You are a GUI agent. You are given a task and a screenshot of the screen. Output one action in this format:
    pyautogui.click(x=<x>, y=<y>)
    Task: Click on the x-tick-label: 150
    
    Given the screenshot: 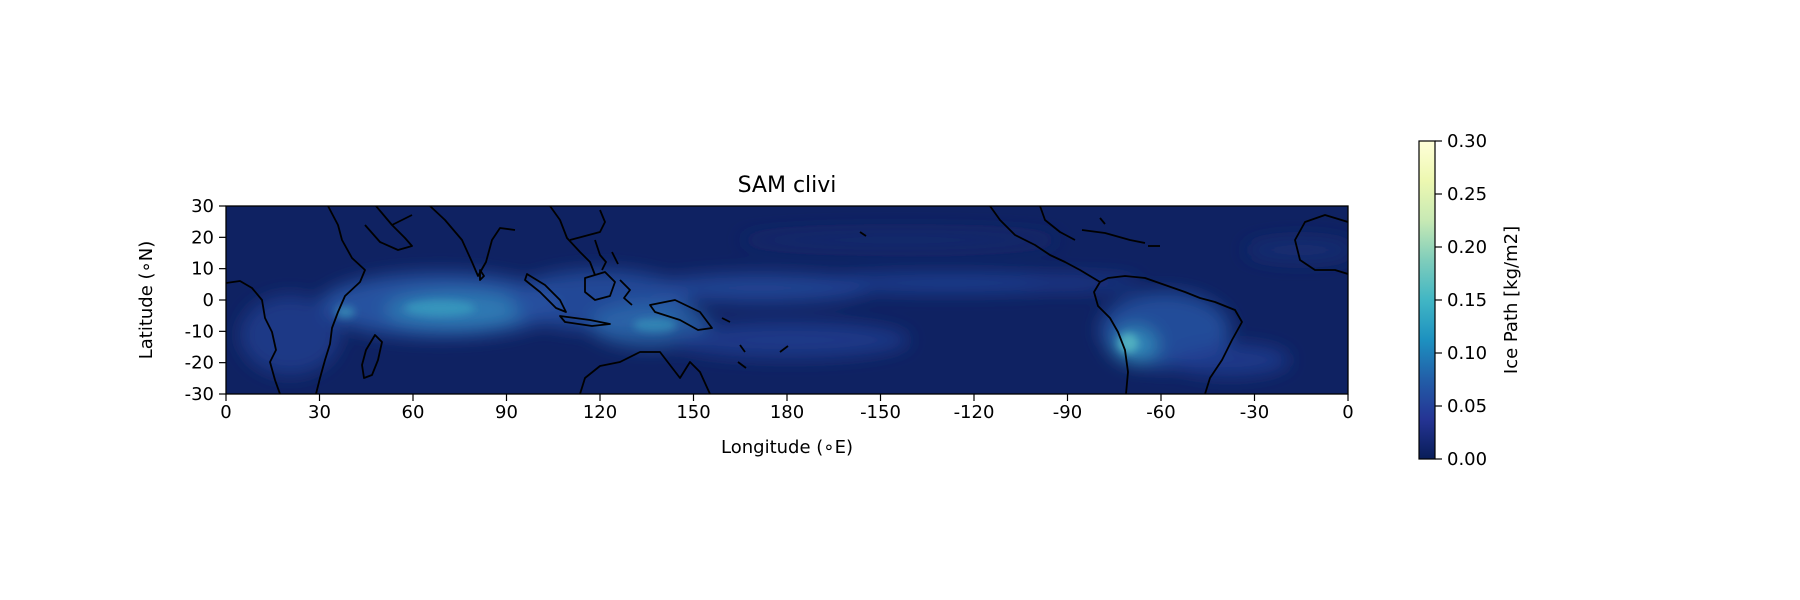 What is the action you would take?
    pyautogui.click(x=693, y=412)
    